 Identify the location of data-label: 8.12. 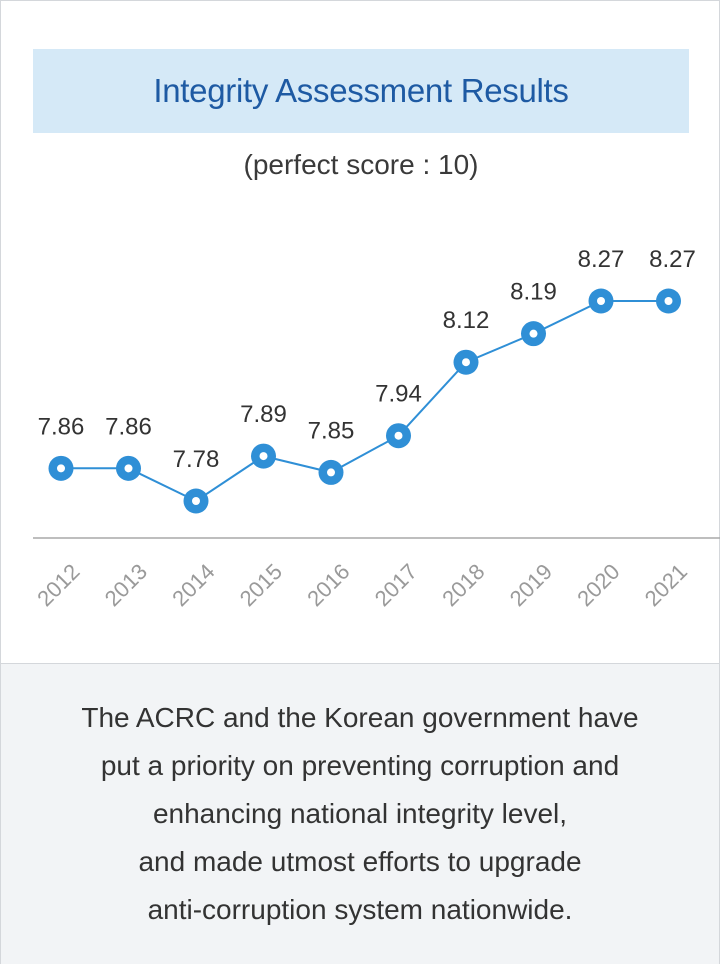
(466, 320).